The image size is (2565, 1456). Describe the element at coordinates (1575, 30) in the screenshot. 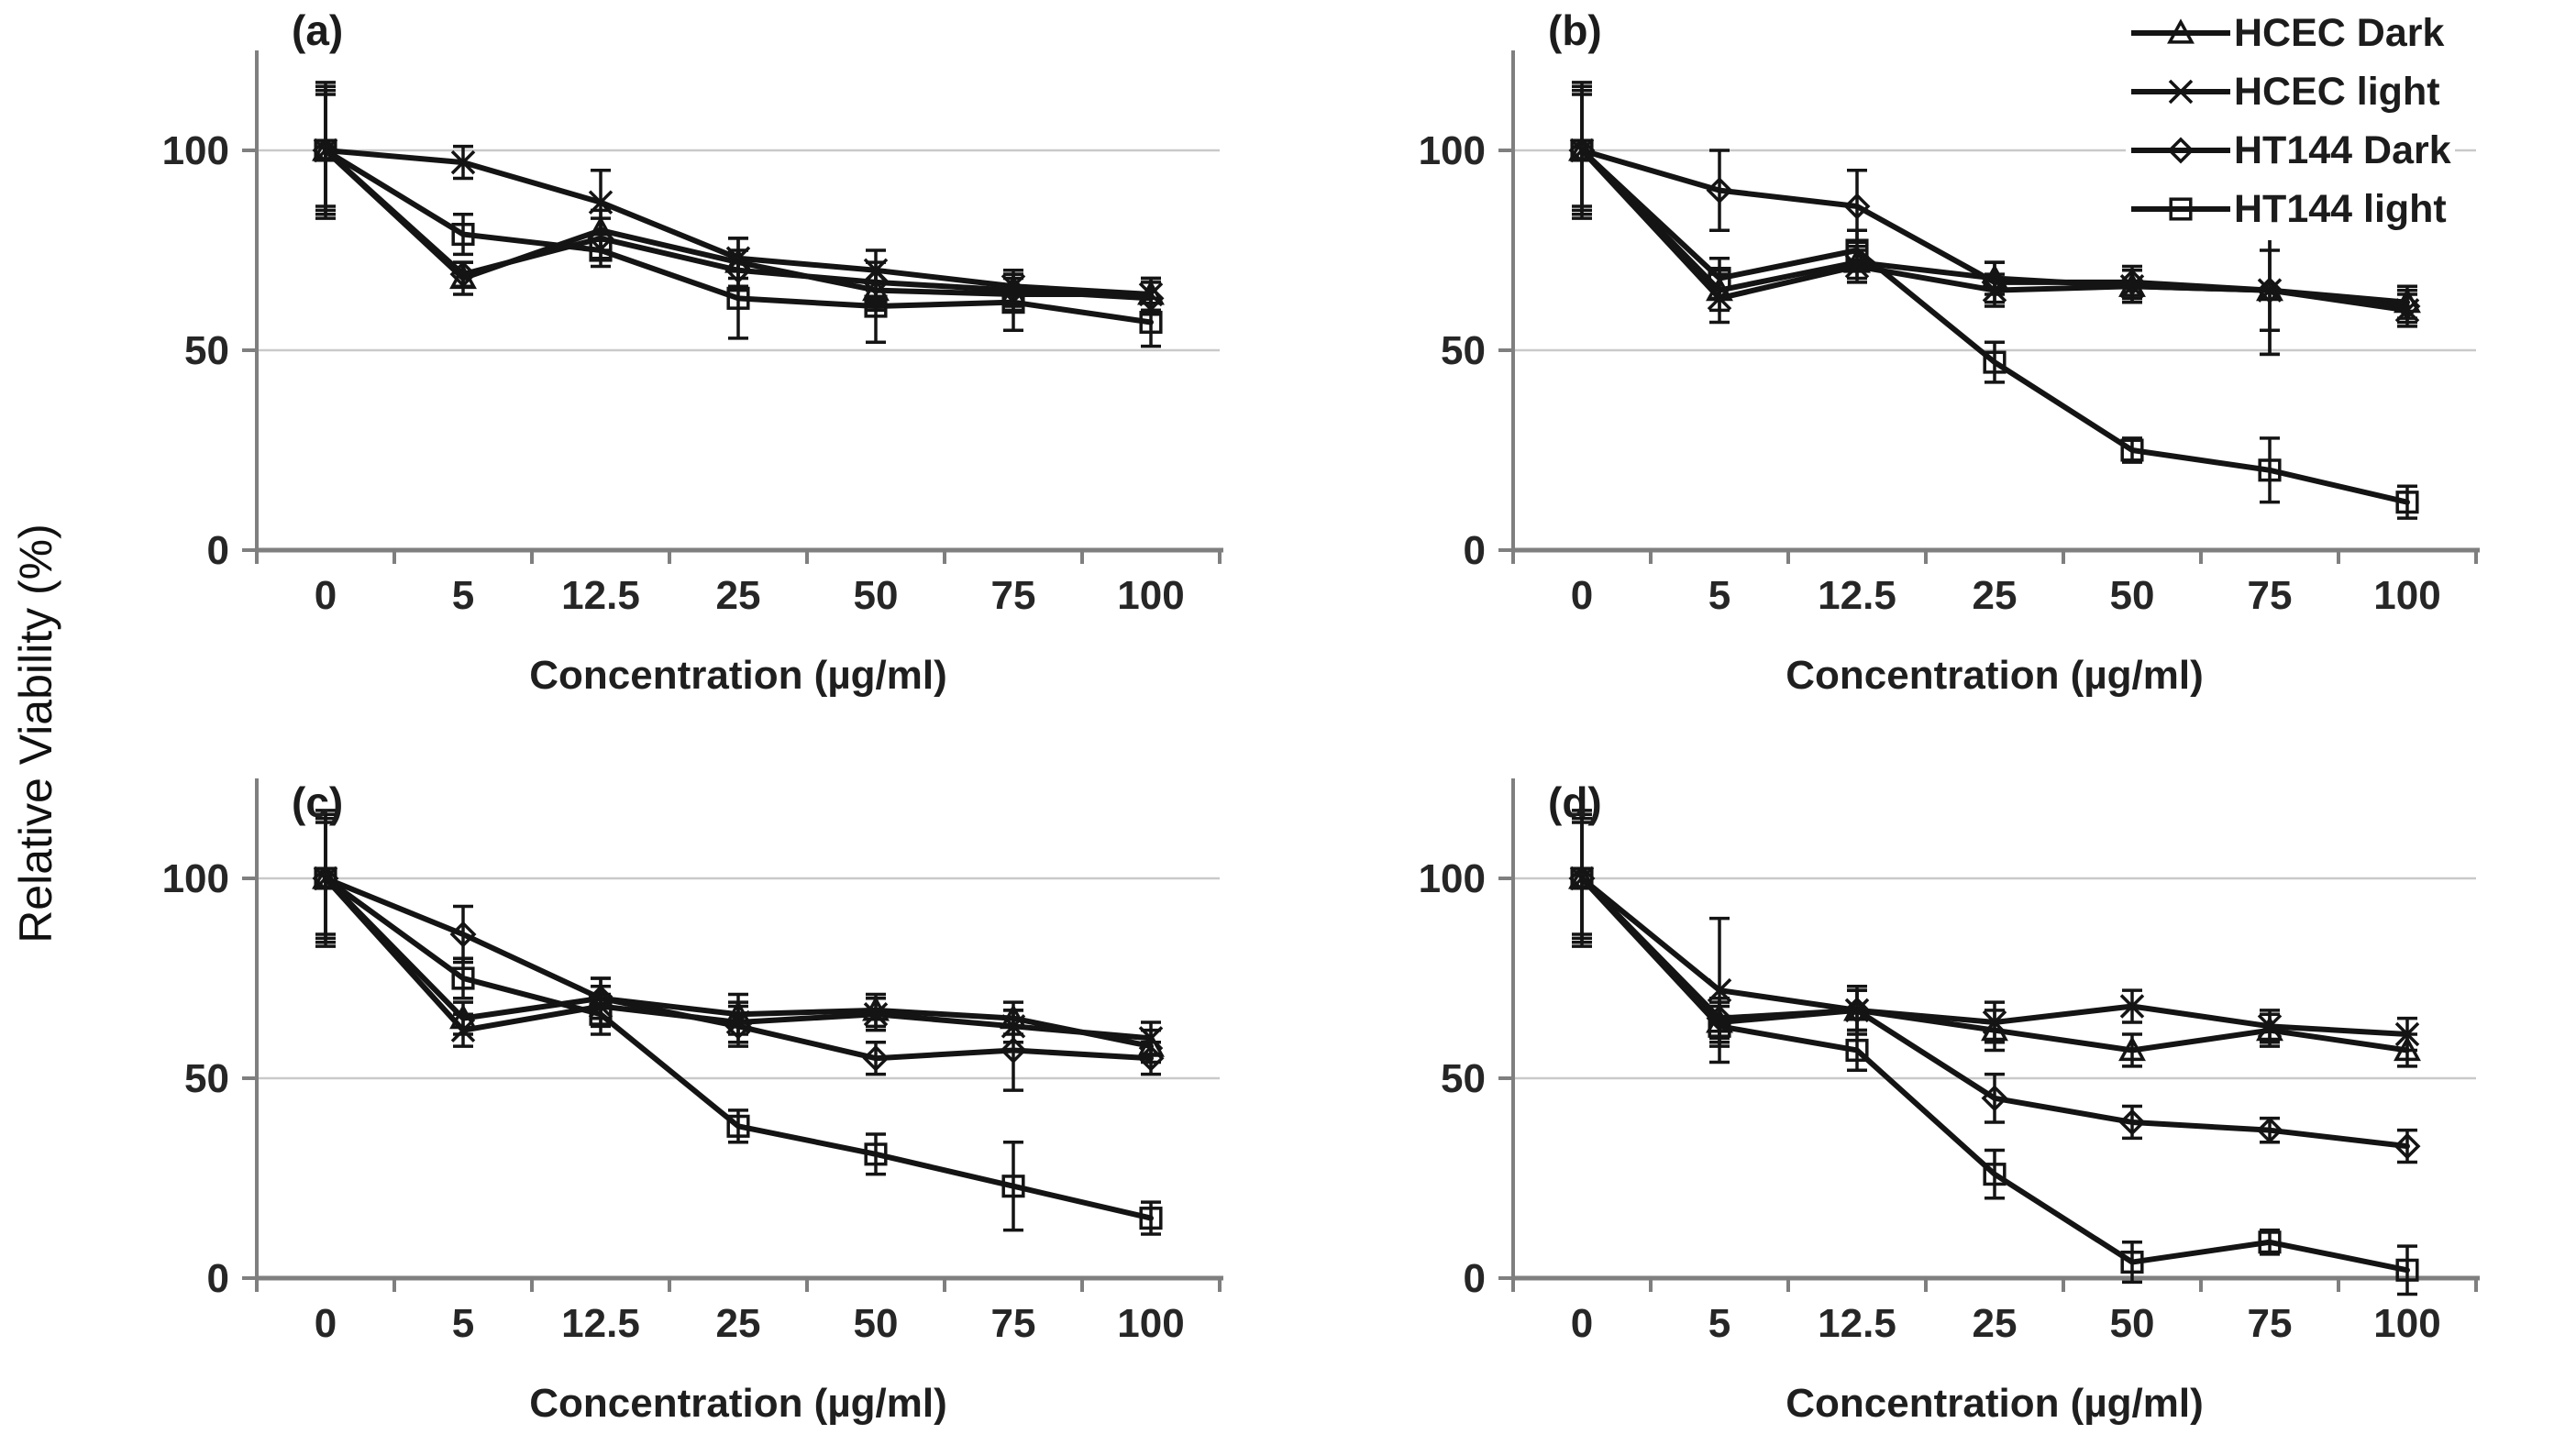

I see `panel-b-letter: (b)` at that location.